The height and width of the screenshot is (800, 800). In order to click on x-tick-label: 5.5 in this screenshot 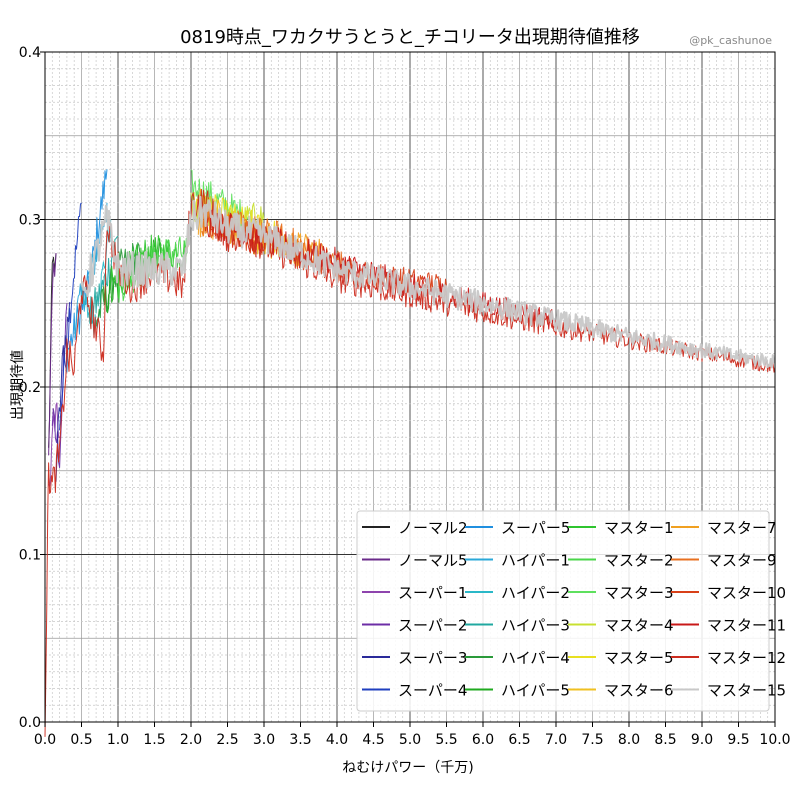, I will do `click(446, 740)`.